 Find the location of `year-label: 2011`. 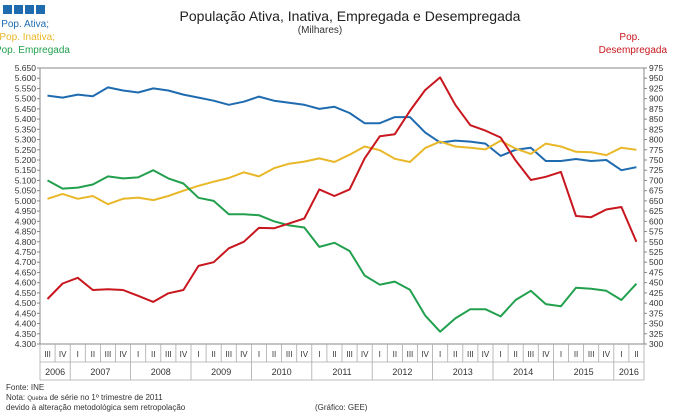

year-label: 2011 is located at coordinates (341, 372).